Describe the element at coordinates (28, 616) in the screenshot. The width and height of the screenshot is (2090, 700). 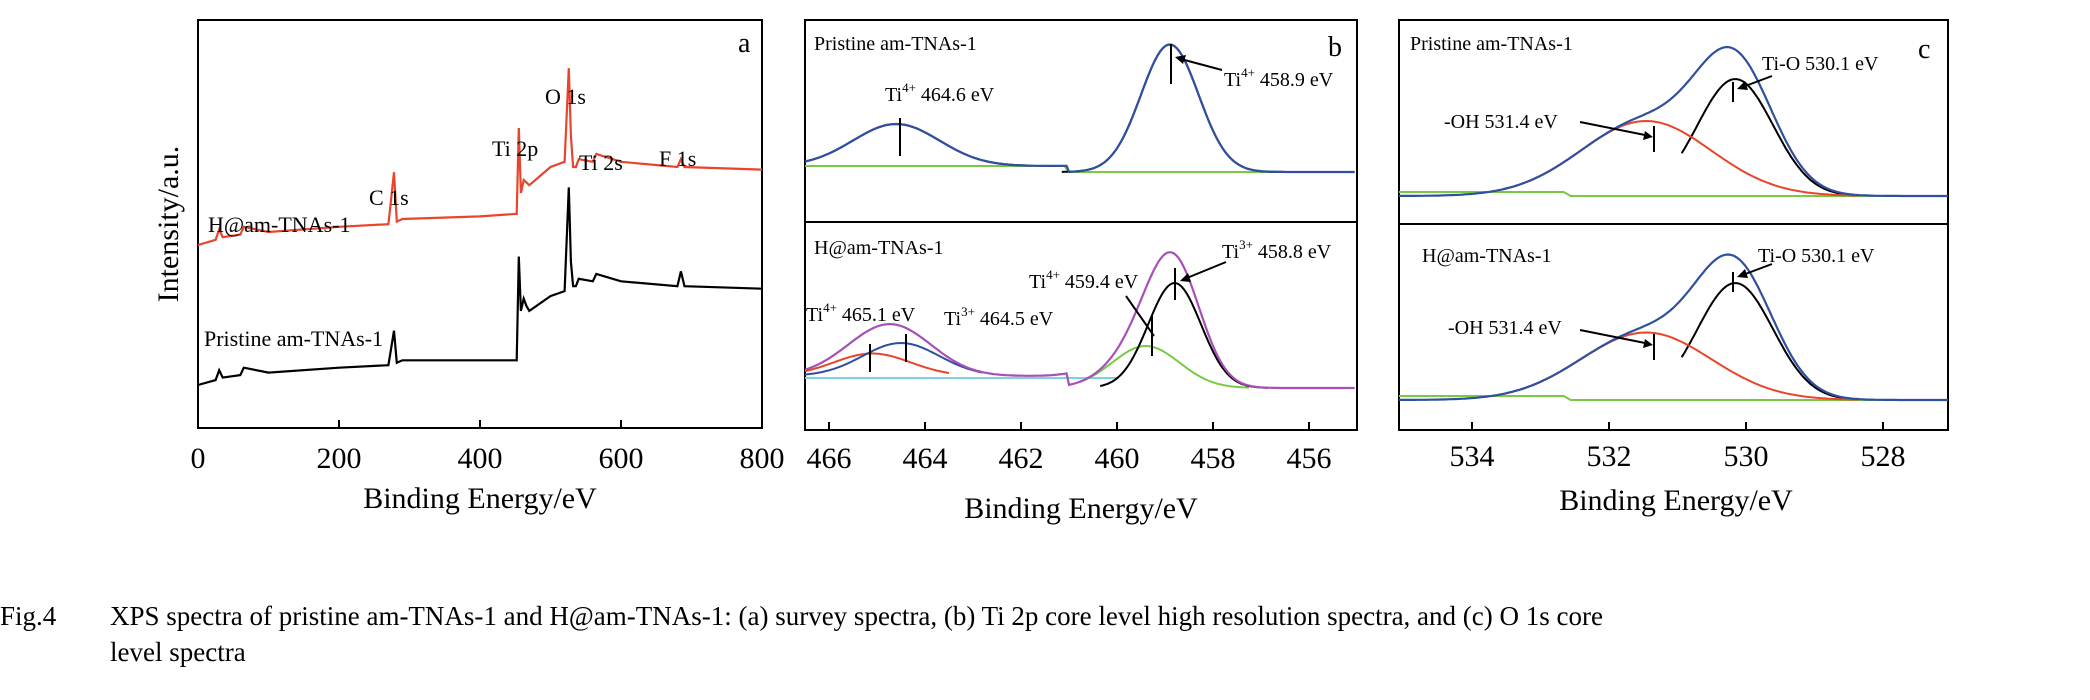
I see `caption-label: Fig.4` at that location.